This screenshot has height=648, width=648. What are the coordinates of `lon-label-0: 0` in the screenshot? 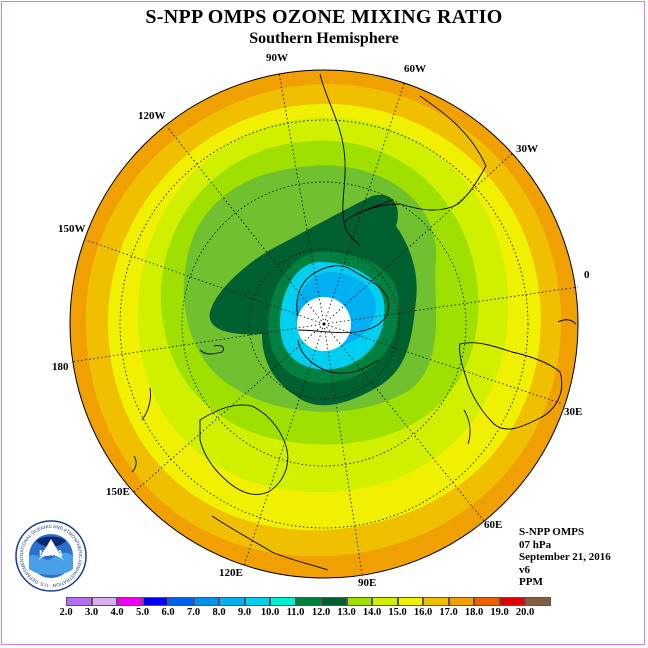 It's located at (587, 275).